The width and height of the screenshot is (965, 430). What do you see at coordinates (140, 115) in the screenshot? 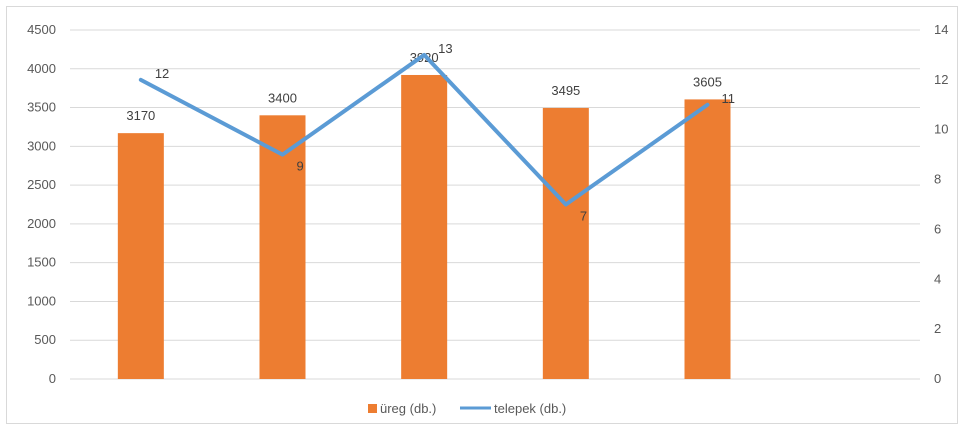
I see `bar-data-label: 3170` at bounding box center [140, 115].